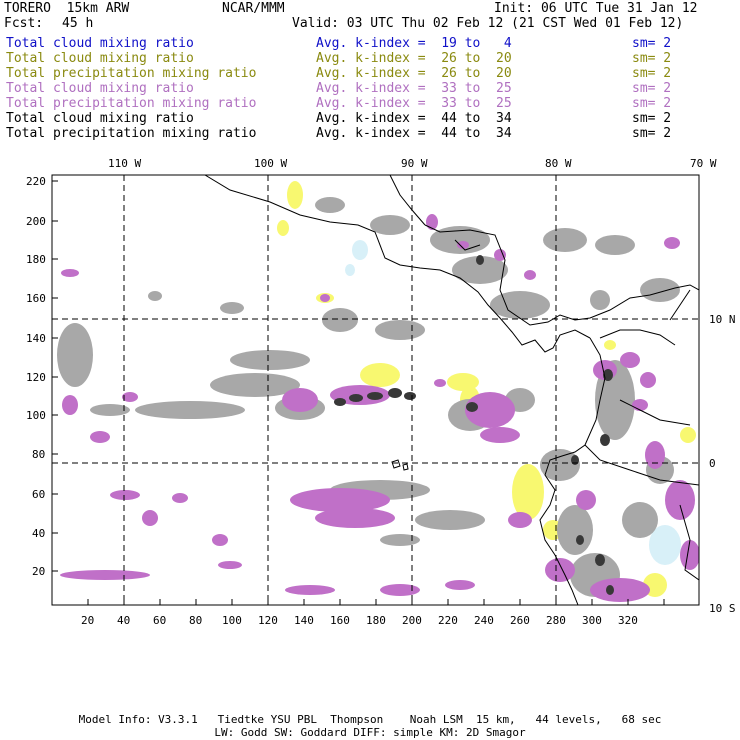 The width and height of the screenshot is (740, 740). Describe the element at coordinates (376, 620) in the screenshot. I see `x-tick-label: 180` at that location.